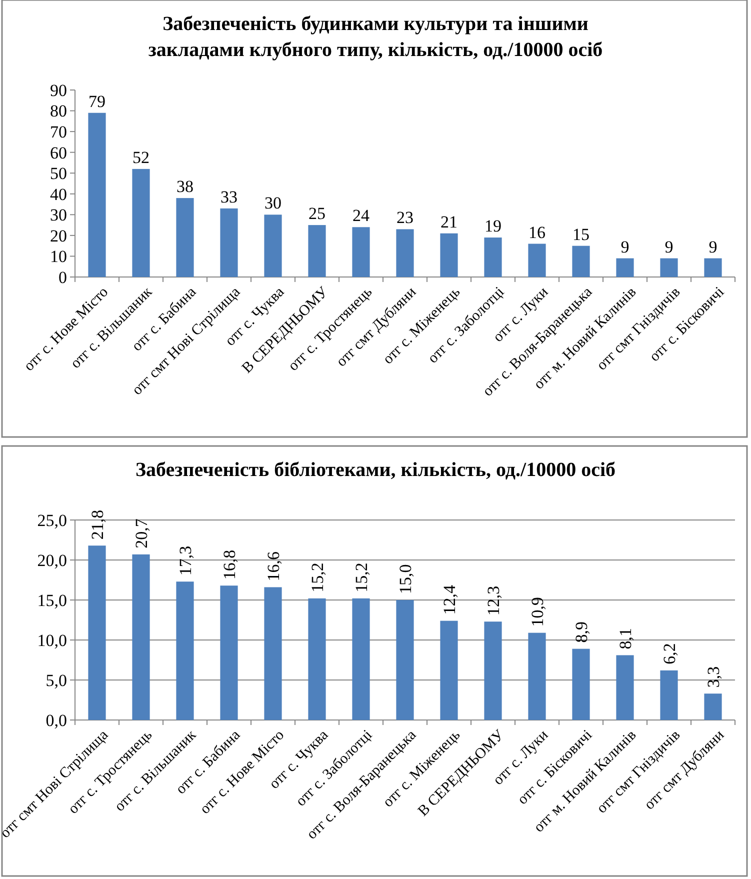 The height and width of the screenshot is (879, 751). Describe the element at coordinates (449, 599) in the screenshot. I see `data-label: 12,4` at that location.